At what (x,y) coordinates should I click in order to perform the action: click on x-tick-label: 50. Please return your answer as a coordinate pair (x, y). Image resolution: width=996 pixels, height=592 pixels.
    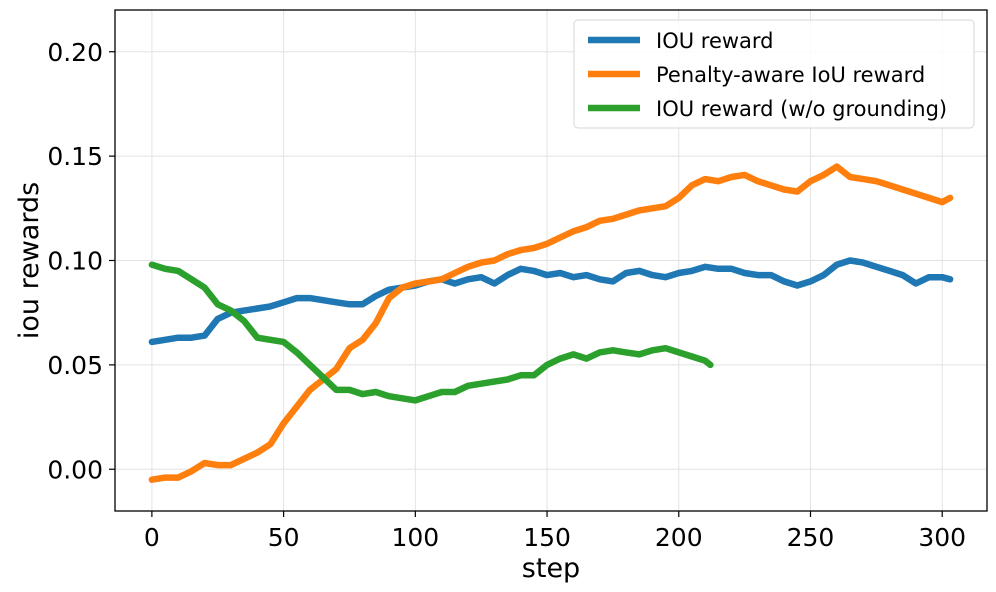
    Looking at the image, I should click on (284, 537).